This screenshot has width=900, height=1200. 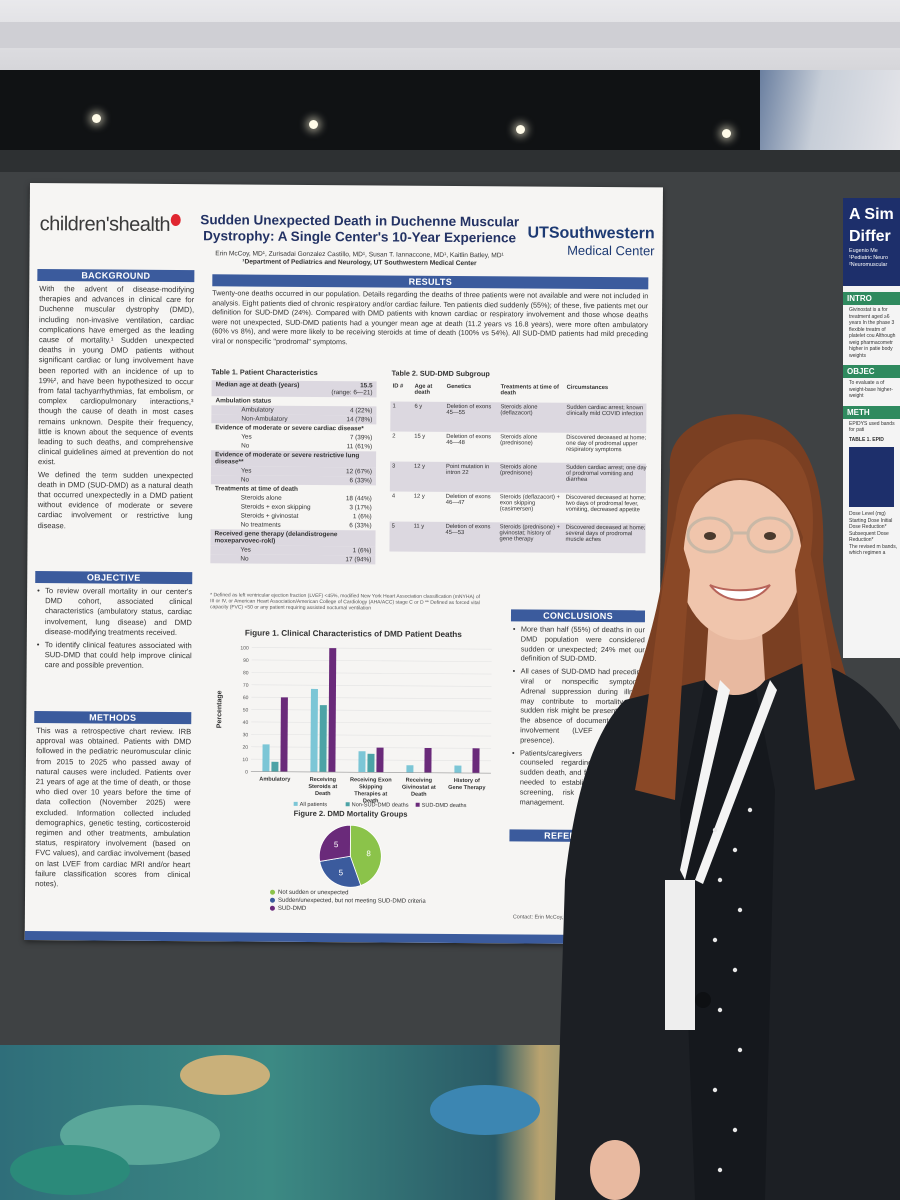 What do you see at coordinates (871, 477) in the screenshot?
I see `neighbor-table` at bounding box center [871, 477].